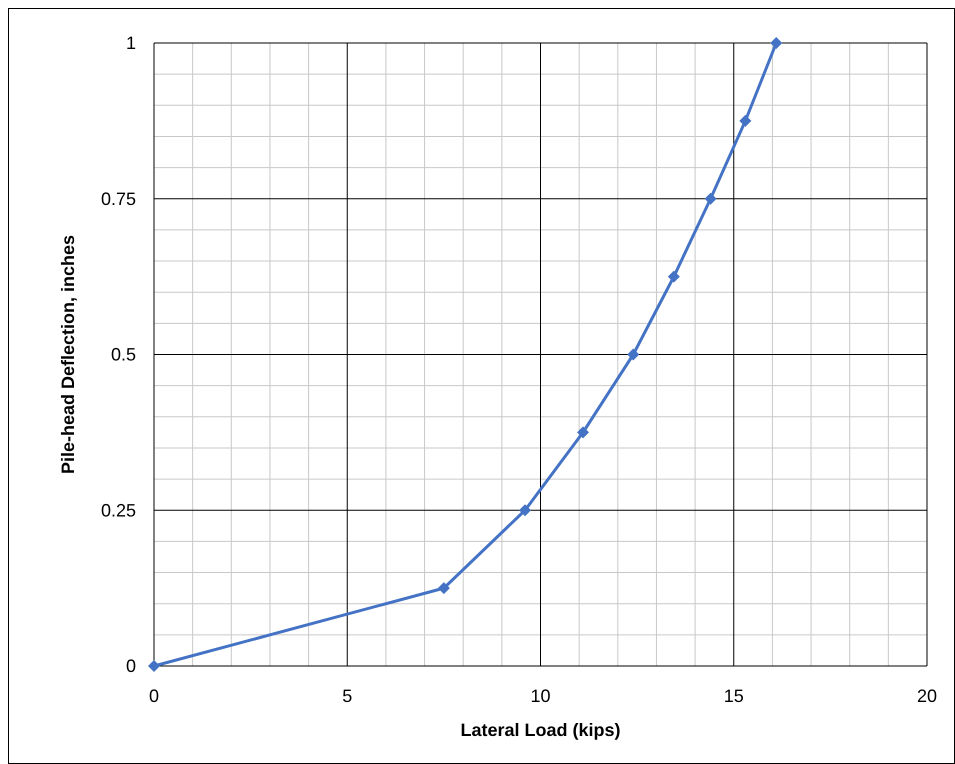 The width and height of the screenshot is (955, 764). I want to click on y-axis-title: Pile-head Deflection, inches, so click(68, 354).